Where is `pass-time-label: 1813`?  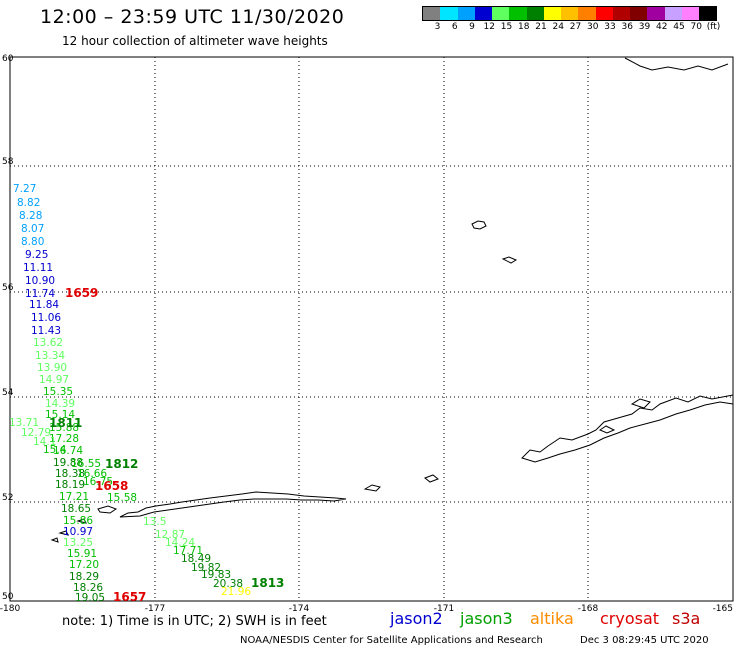
pass-time-label: 1813 is located at coordinates (267, 583).